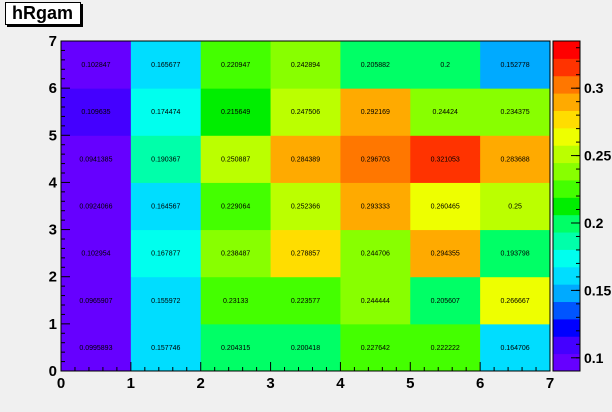 This screenshot has height=412, width=612. I want to click on cell-value-label: 0.244444, so click(375, 301).